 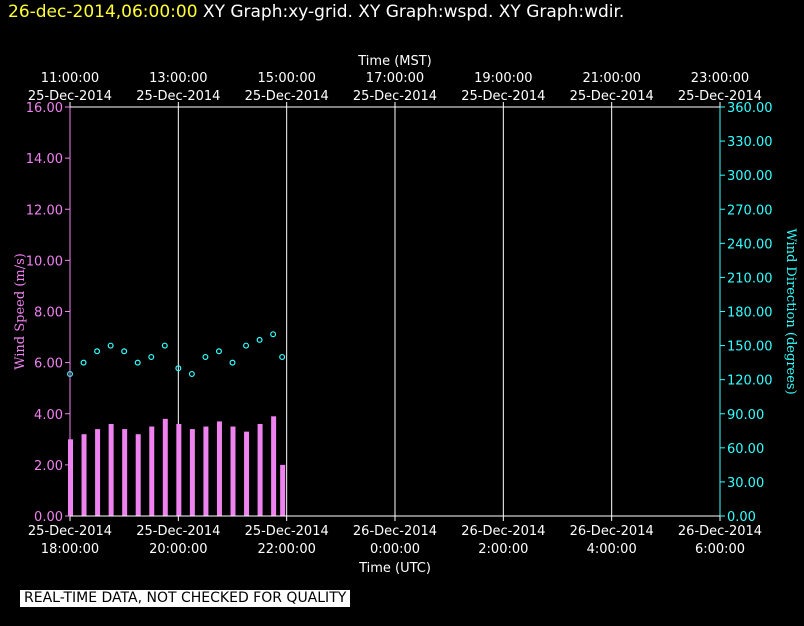 What do you see at coordinates (394, 568) in the screenshot?
I see `bottom-axis-title: Time (UTC)` at bounding box center [394, 568].